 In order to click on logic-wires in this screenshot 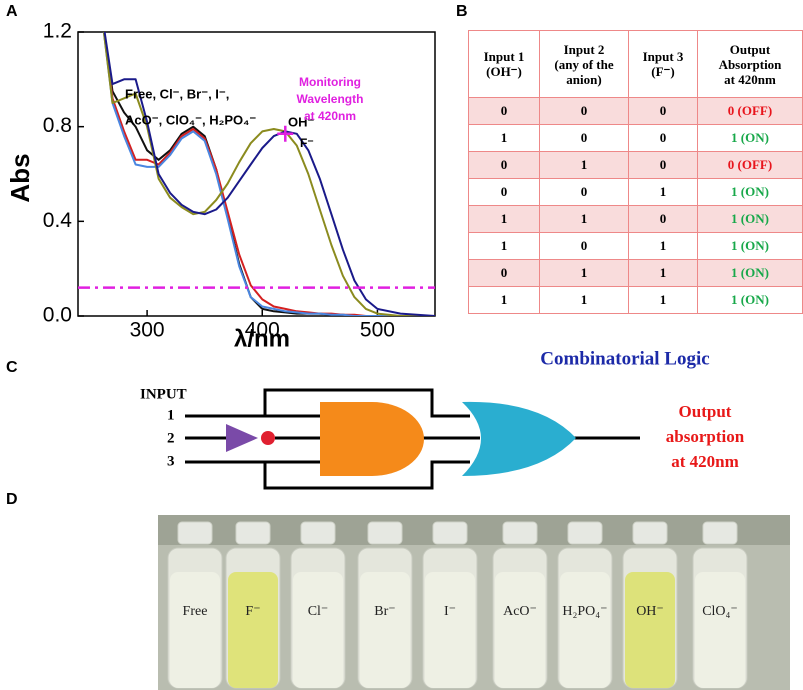, I will do `click(412, 439)`.